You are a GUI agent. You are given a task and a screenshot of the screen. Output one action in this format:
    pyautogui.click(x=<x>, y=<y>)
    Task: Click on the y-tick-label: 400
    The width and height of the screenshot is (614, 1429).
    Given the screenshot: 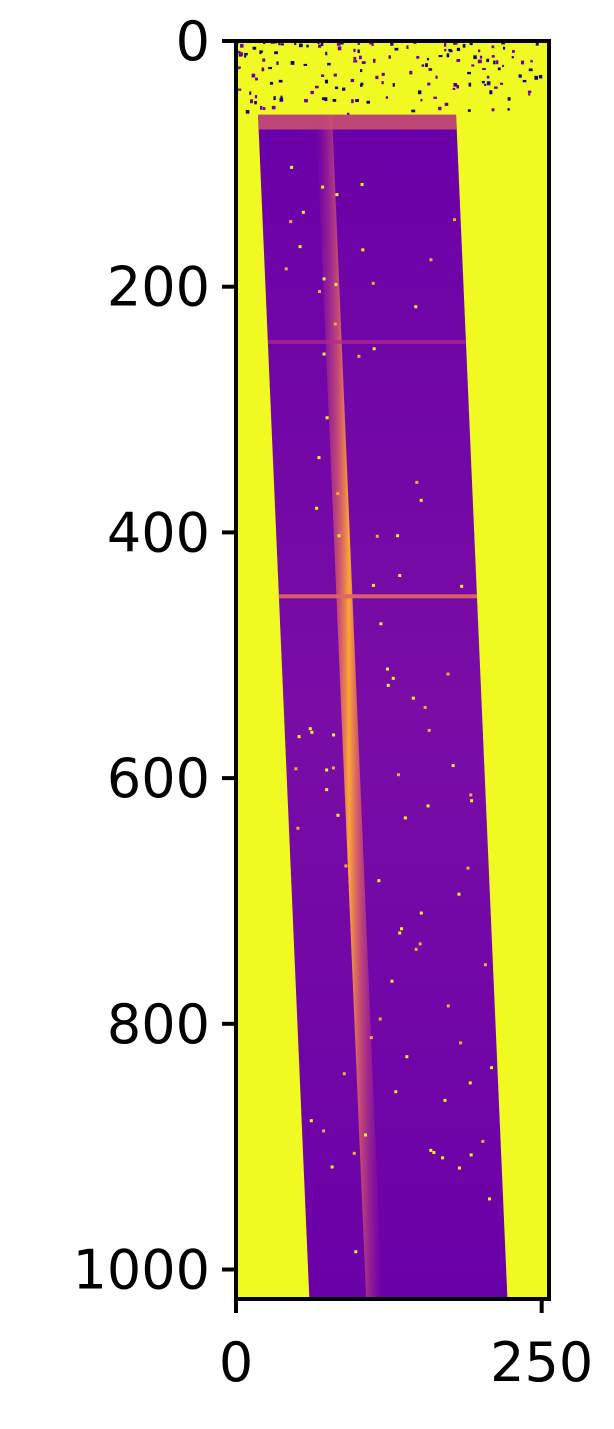 What is the action you would take?
    pyautogui.click(x=158, y=532)
    